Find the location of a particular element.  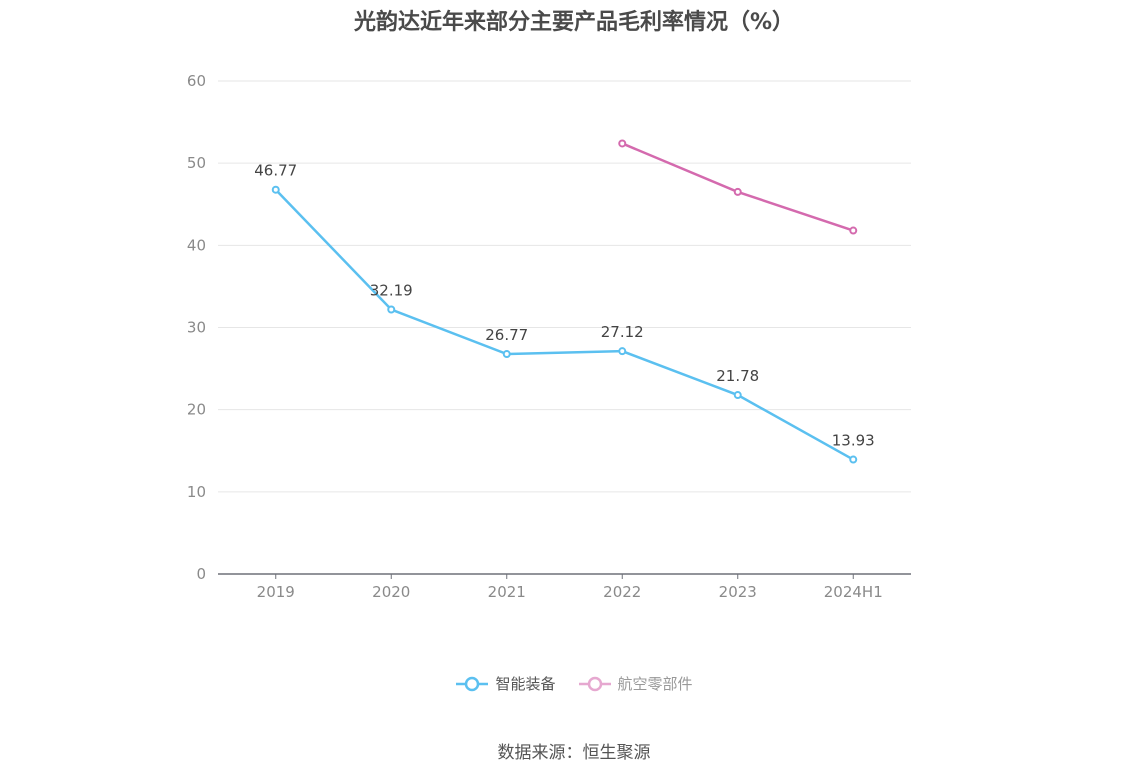

y-tick-label: 20 is located at coordinates (196, 410).